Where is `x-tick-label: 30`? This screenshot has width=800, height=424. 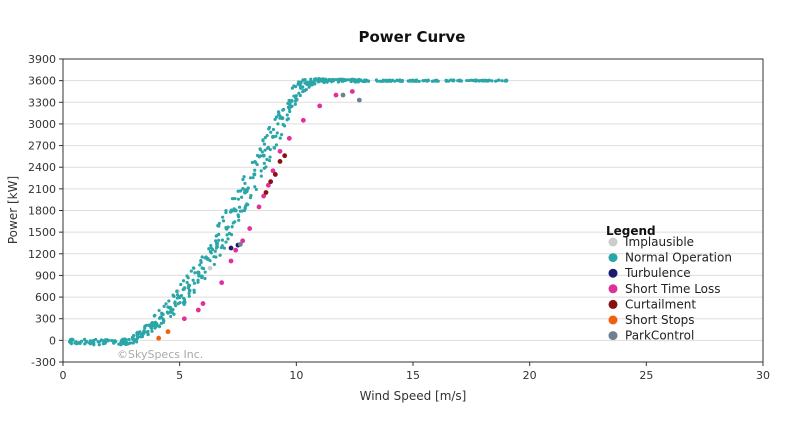 x-tick-label: 30 is located at coordinates (763, 375).